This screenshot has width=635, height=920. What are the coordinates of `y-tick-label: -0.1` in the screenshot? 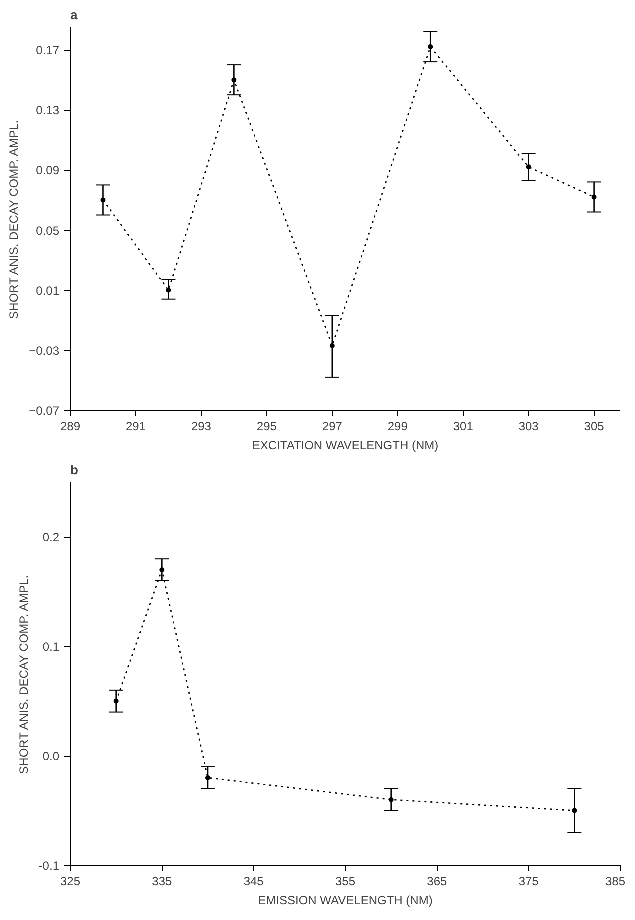 It's located at (49, 866).